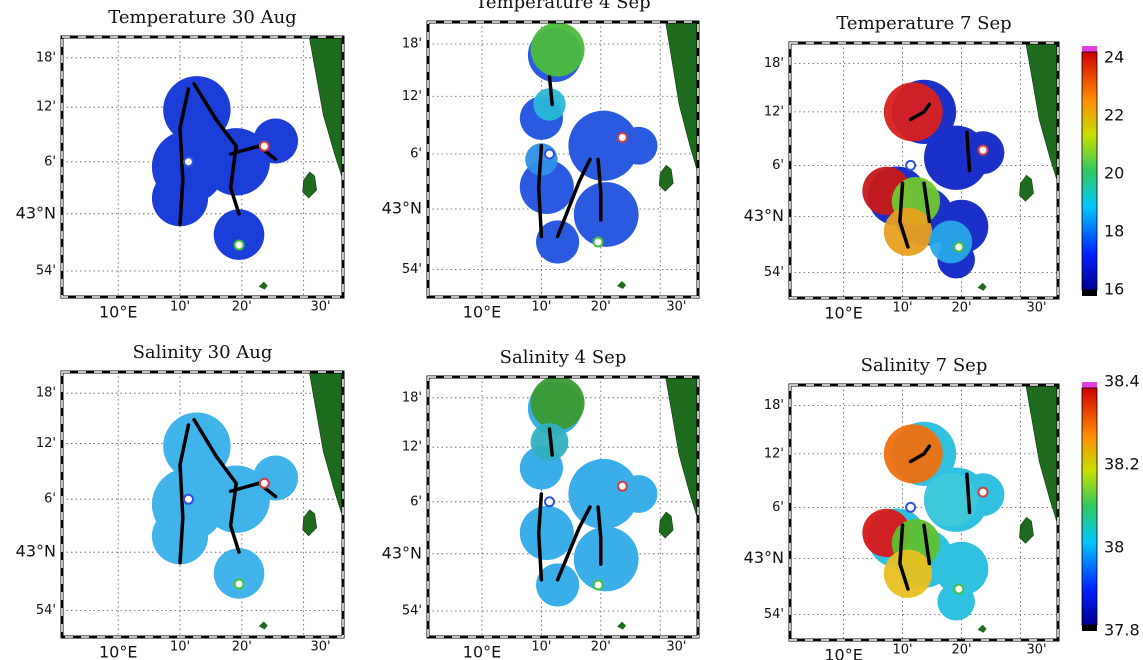 The image size is (1143, 660). I want to click on panel-title: Salinity 4 Sep, so click(563, 357).